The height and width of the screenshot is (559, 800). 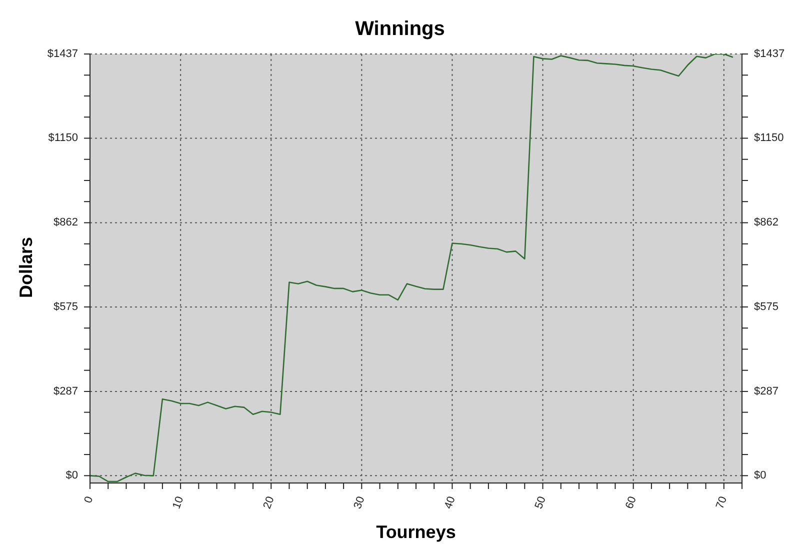 What do you see at coordinates (631, 502) in the screenshot?
I see `x-tick-label: 60` at bounding box center [631, 502].